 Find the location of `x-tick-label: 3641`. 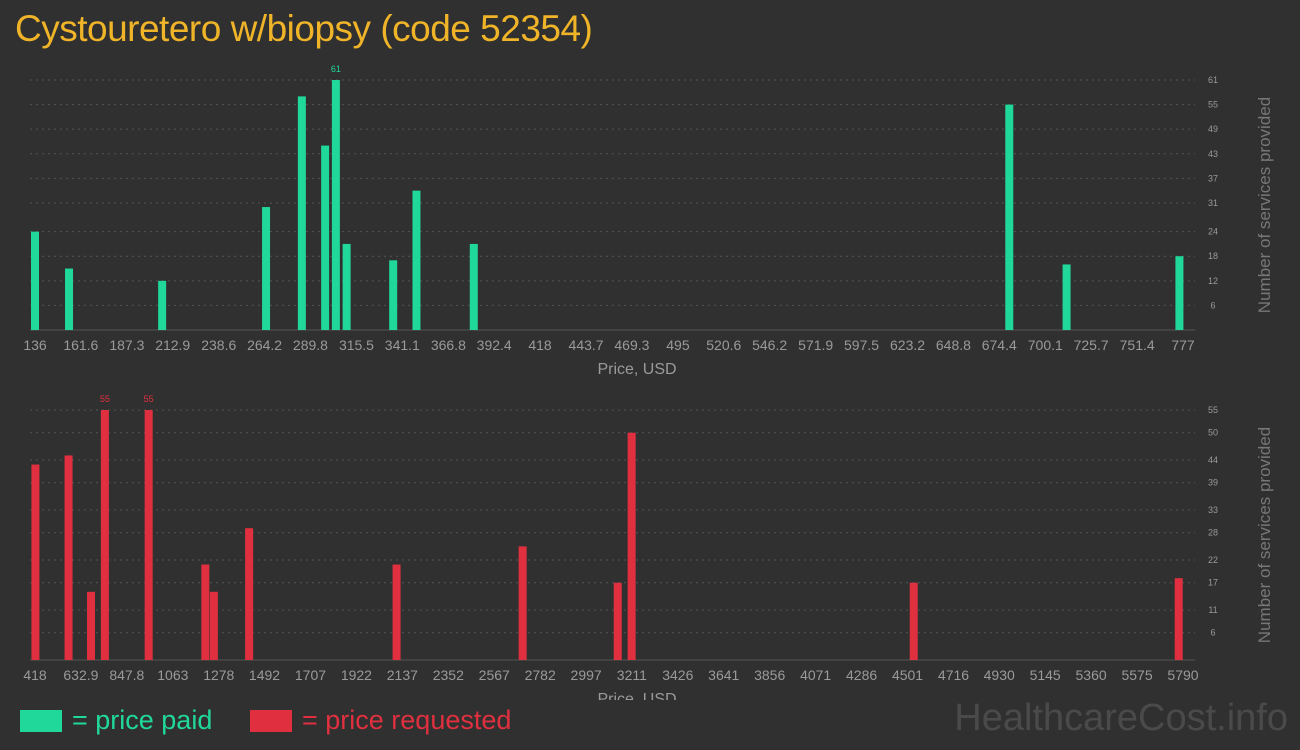

x-tick-label: 3641 is located at coordinates (723, 675).